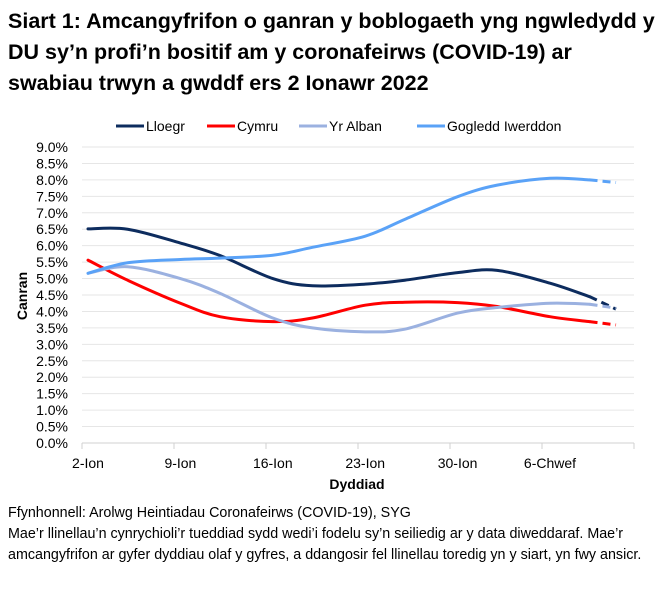 The height and width of the screenshot is (601, 660). I want to click on y-tick-label: 0.5%, so click(52, 427).